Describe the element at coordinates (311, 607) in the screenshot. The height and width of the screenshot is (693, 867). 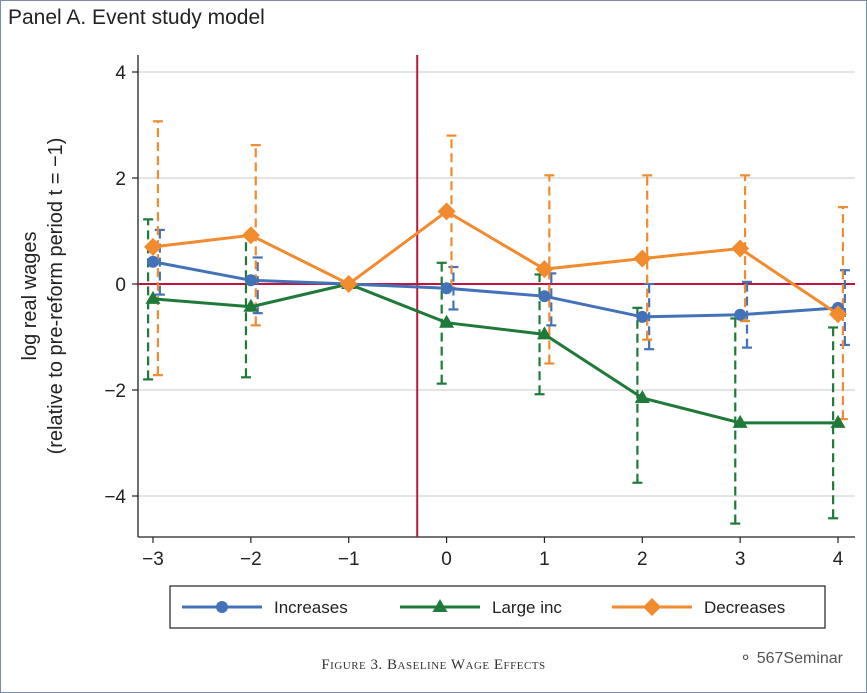
I see `legend-label-increases: Increases` at that location.